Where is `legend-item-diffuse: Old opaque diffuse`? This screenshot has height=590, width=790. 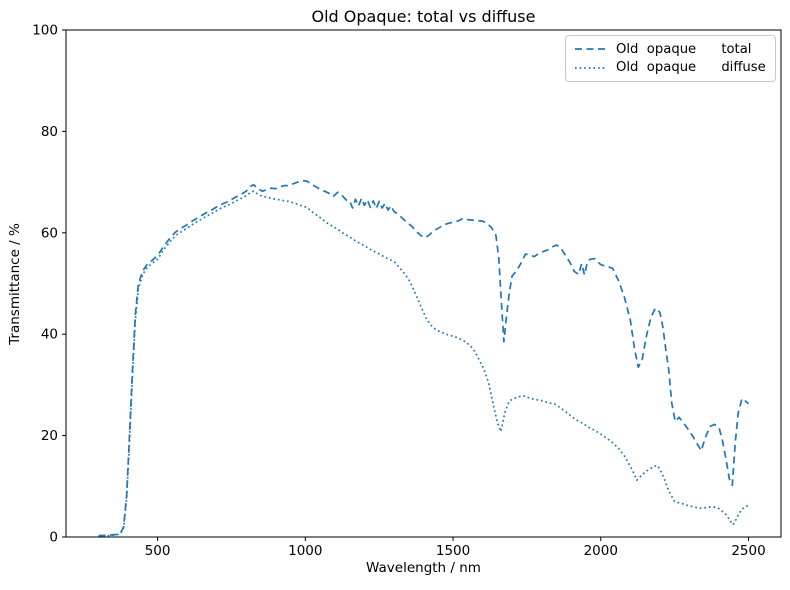
legend-item-diffuse: Old opaque diffuse is located at coordinates (670, 68).